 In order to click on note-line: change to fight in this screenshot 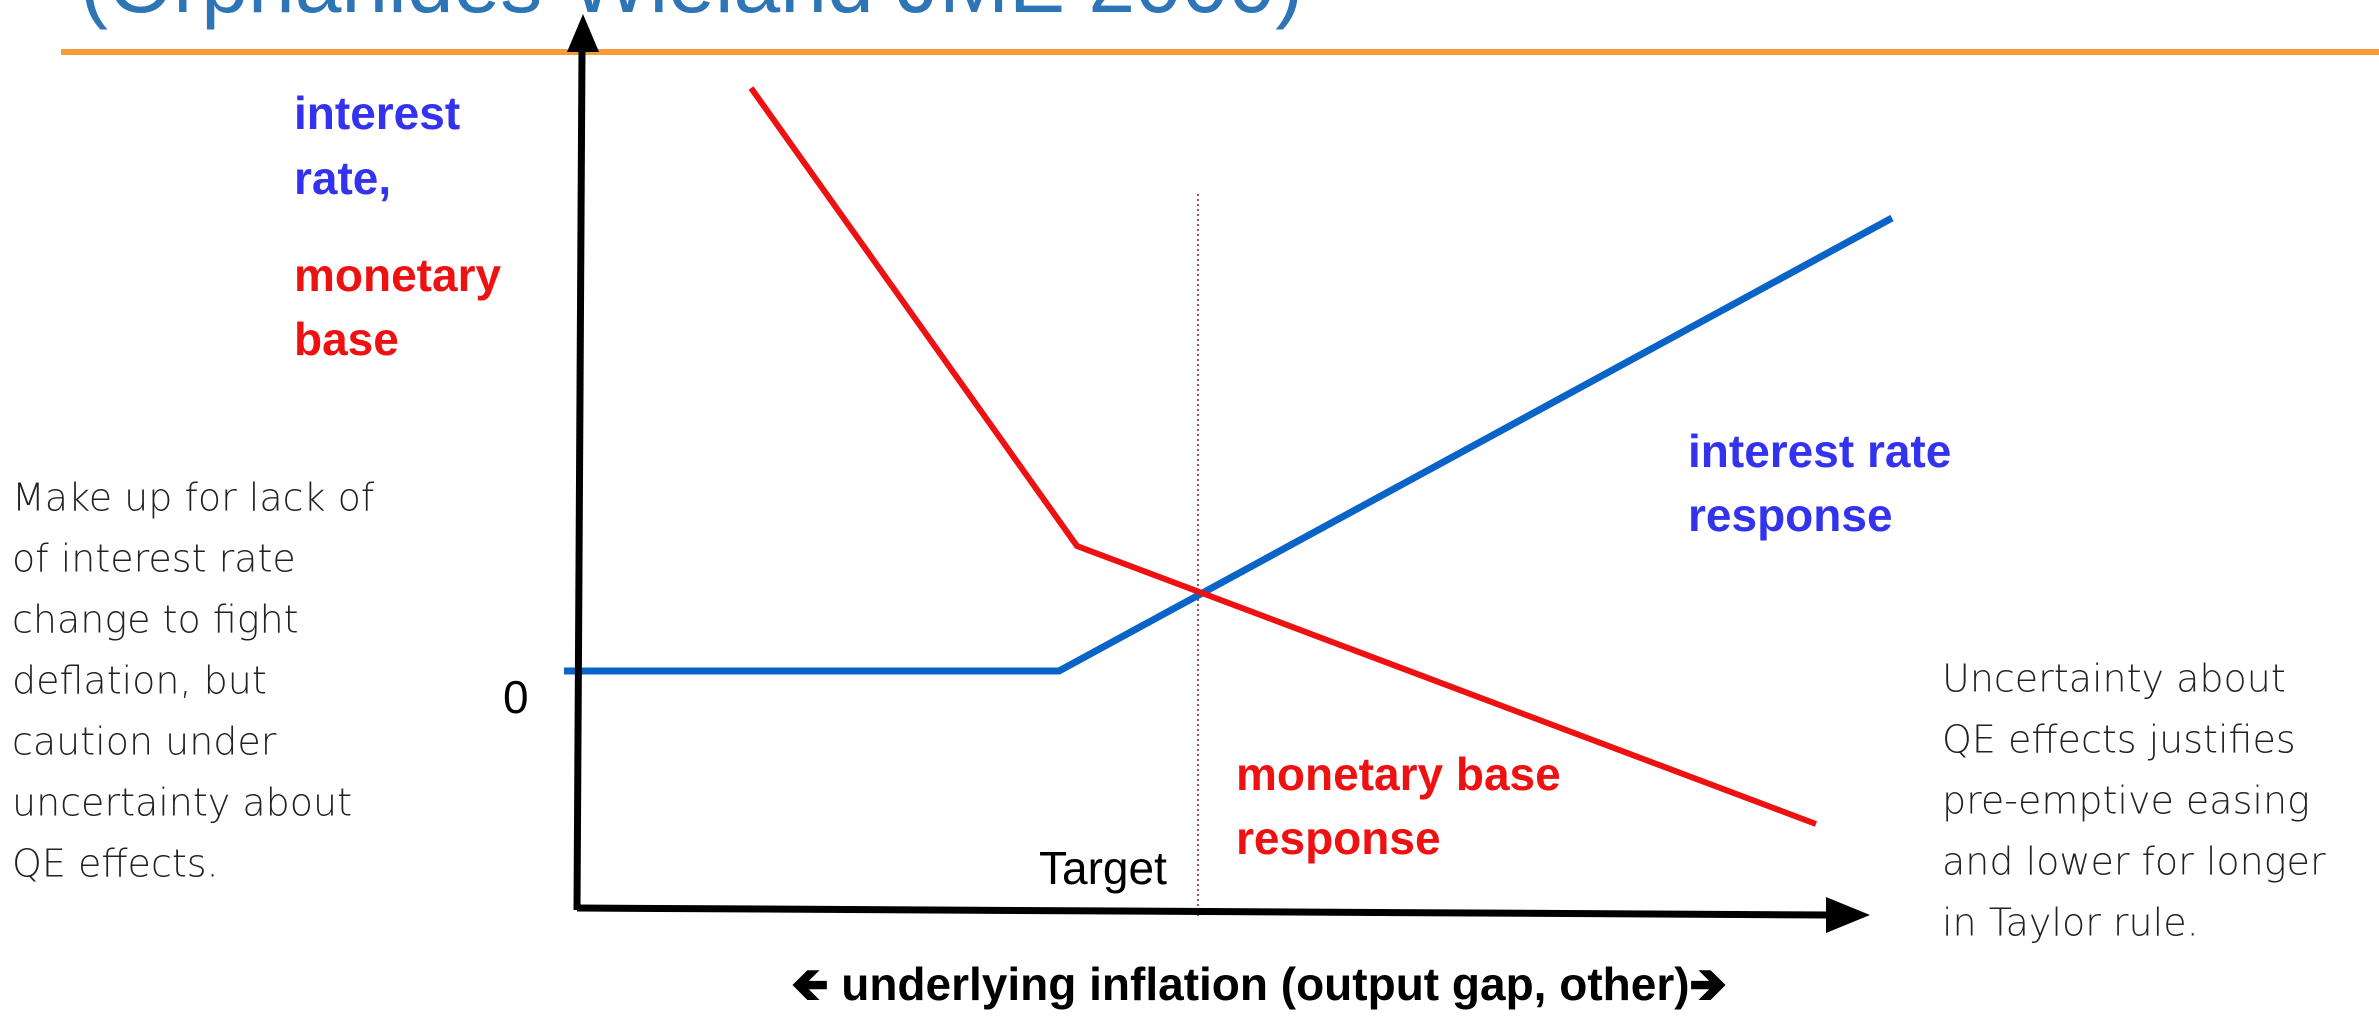, I will do `click(155, 620)`.